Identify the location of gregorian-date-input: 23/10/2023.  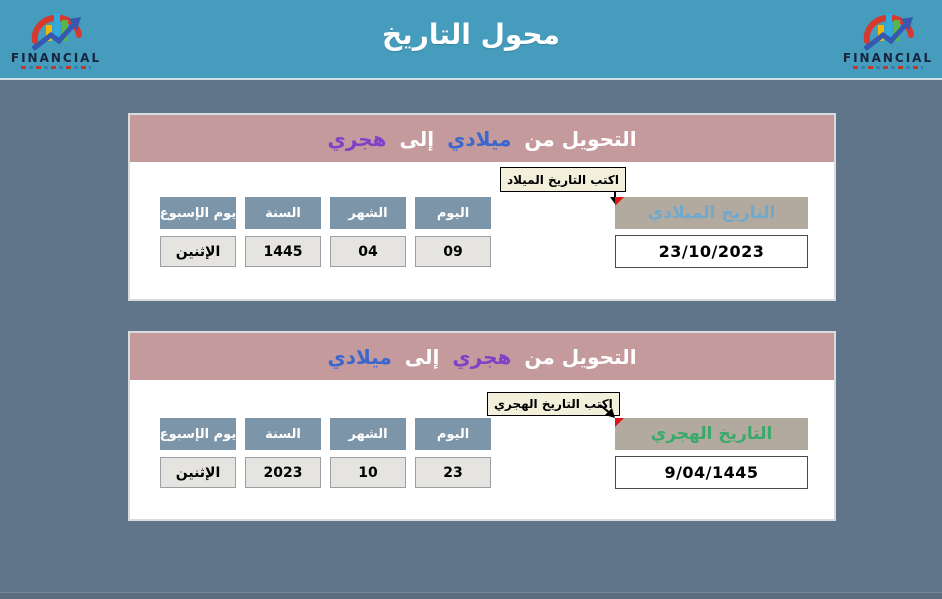
(711, 251).